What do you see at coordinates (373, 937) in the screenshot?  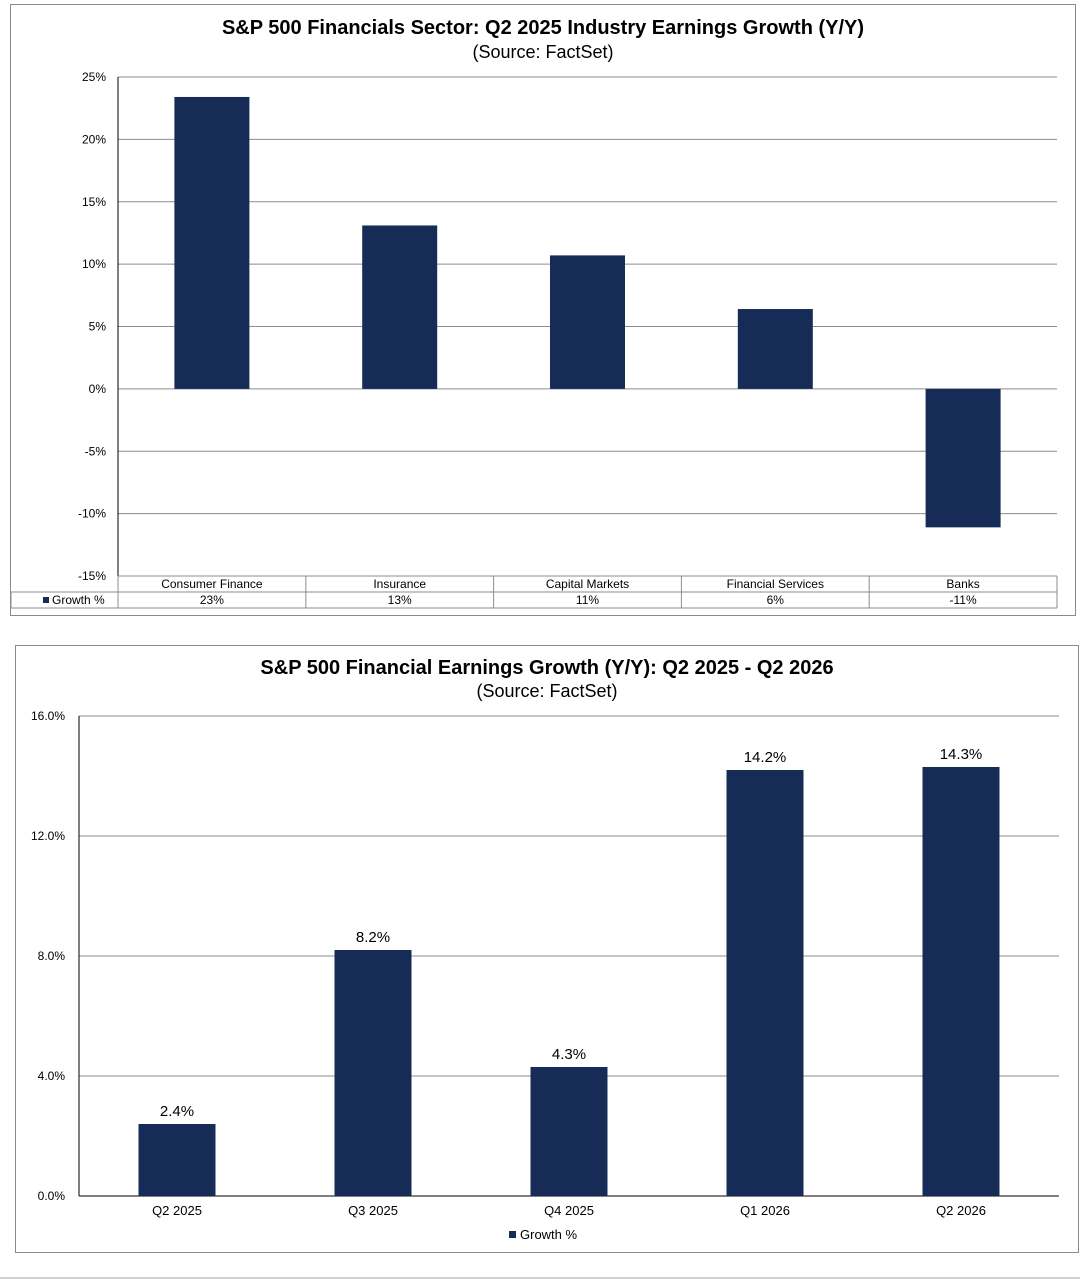 I see `data-label: 8.2%` at bounding box center [373, 937].